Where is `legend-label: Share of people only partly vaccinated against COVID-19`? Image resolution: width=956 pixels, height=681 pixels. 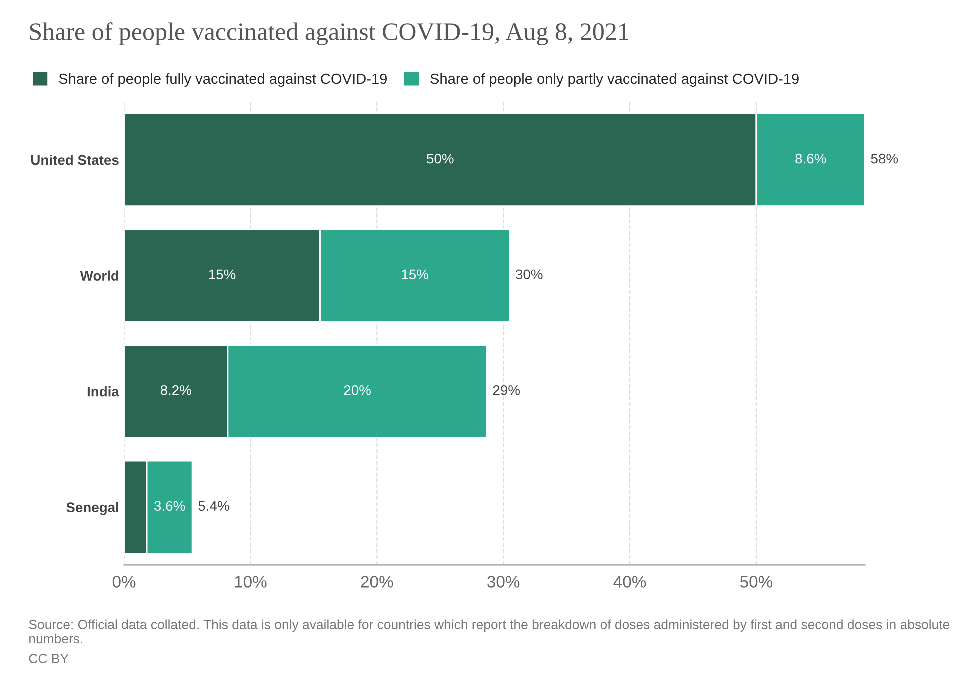
legend-label: Share of people only partly vaccinated against COVID-19 is located at coordinates (614, 80).